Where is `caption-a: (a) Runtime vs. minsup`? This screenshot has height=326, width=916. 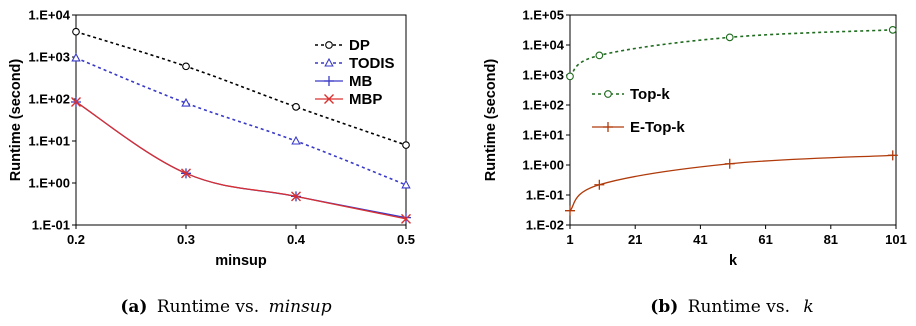
caption-a: (a) Runtime vs. minsup is located at coordinates (225, 307).